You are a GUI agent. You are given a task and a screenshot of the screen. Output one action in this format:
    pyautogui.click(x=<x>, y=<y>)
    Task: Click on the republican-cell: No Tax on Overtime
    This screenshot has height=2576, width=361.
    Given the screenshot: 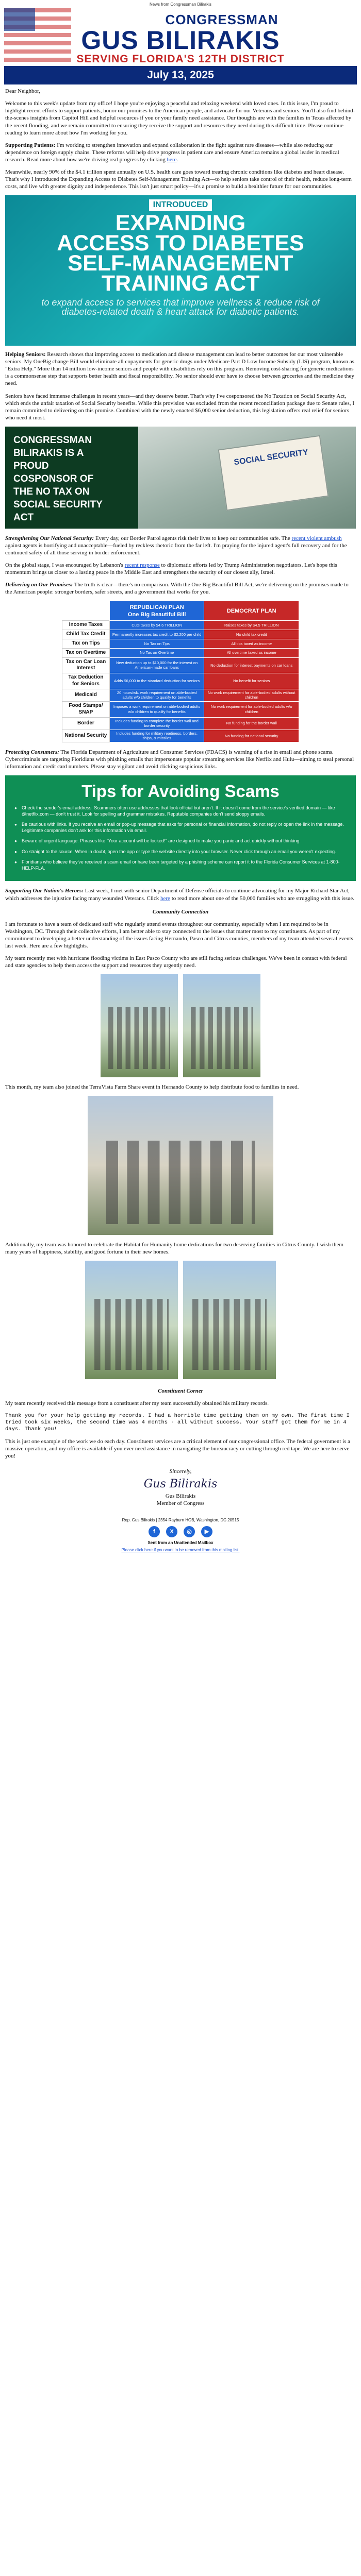 What is the action you would take?
    pyautogui.click(x=157, y=653)
    